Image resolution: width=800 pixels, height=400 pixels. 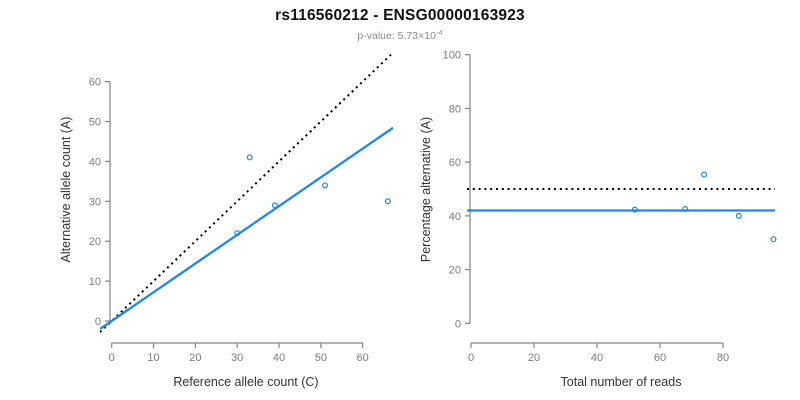 What do you see at coordinates (439, 32) in the screenshot?
I see `p-value-exponent: -4` at bounding box center [439, 32].